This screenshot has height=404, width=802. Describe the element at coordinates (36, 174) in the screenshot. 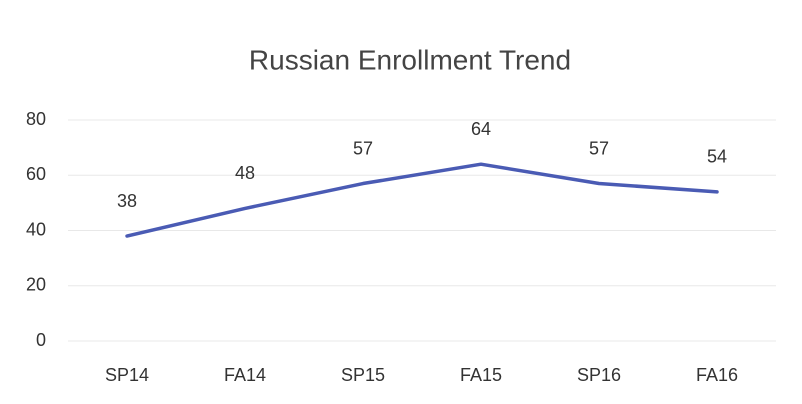

I see `y-tick-label: 60` at that location.